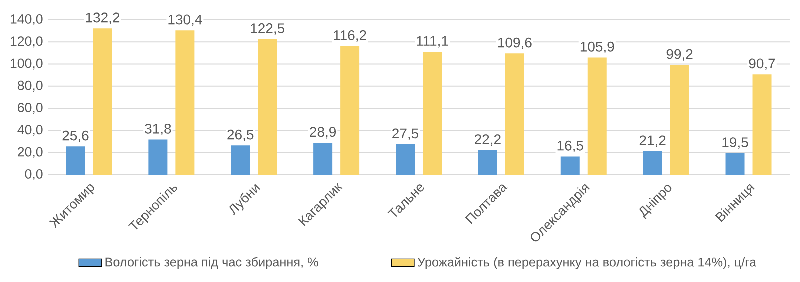 The image size is (800, 282). Describe the element at coordinates (587, 263) in the screenshot. I see `legend-label: Урожайність (в перерахунку на вологість зерна 14%), ц/га` at that location.